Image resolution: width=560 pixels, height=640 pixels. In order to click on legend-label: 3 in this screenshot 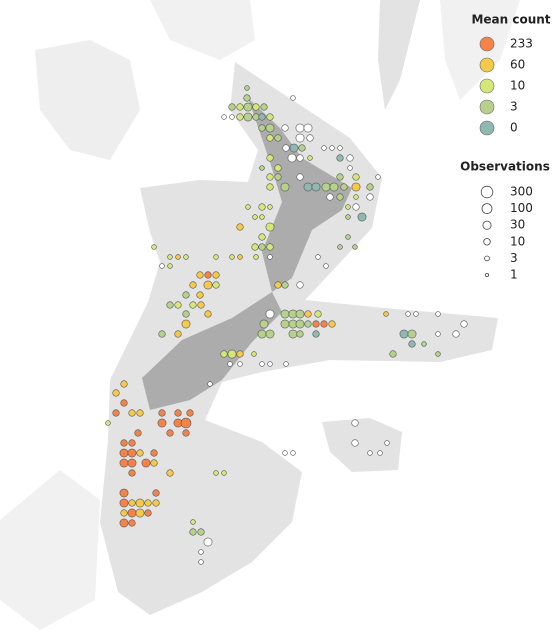, I will do `click(514, 107)`.